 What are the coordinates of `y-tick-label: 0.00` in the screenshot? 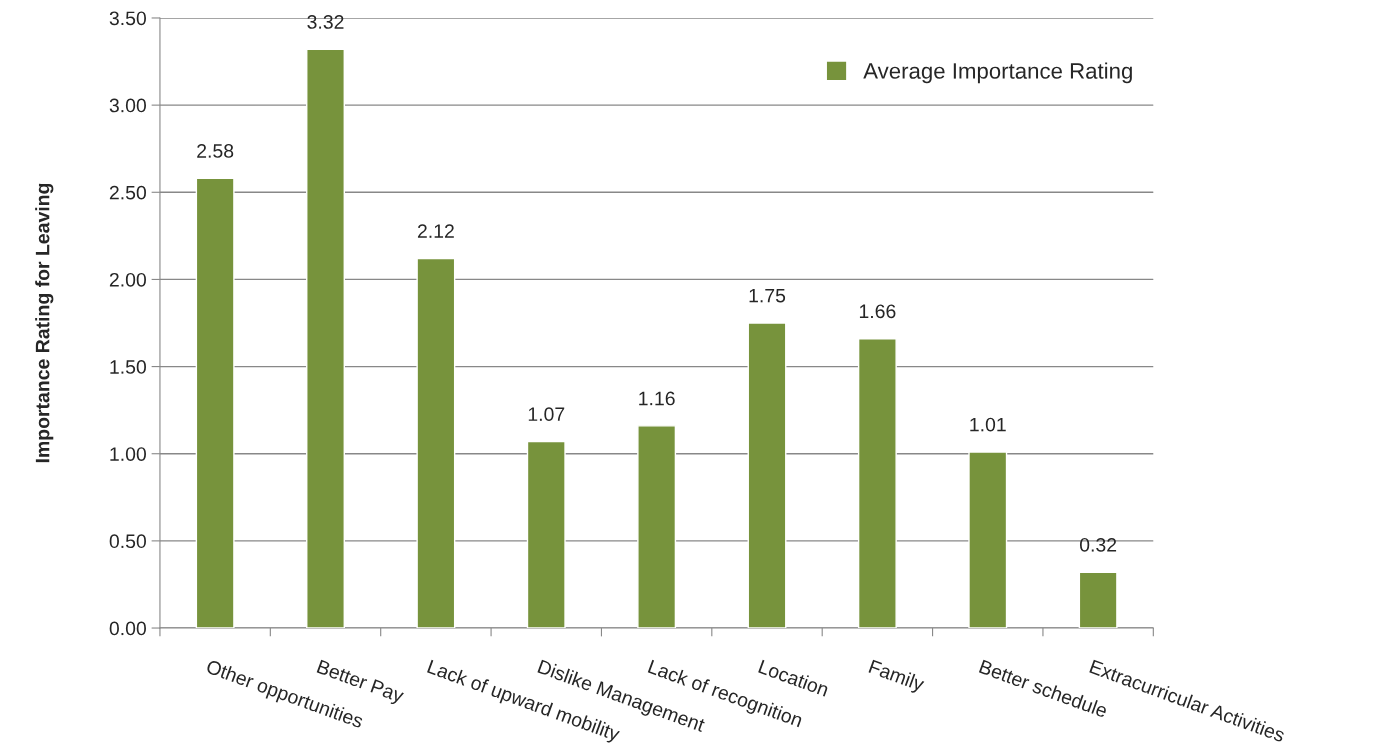 It's located at (127, 628).